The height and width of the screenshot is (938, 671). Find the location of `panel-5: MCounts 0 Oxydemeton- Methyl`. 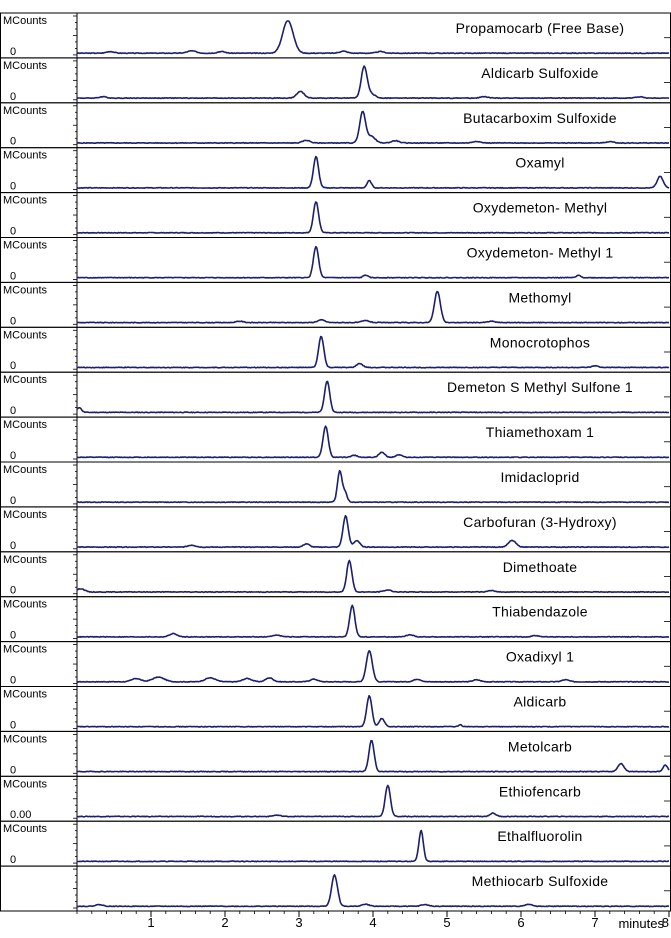

panel-5: MCounts 0 Oxydemeton- Methyl is located at coordinates (335, 215).